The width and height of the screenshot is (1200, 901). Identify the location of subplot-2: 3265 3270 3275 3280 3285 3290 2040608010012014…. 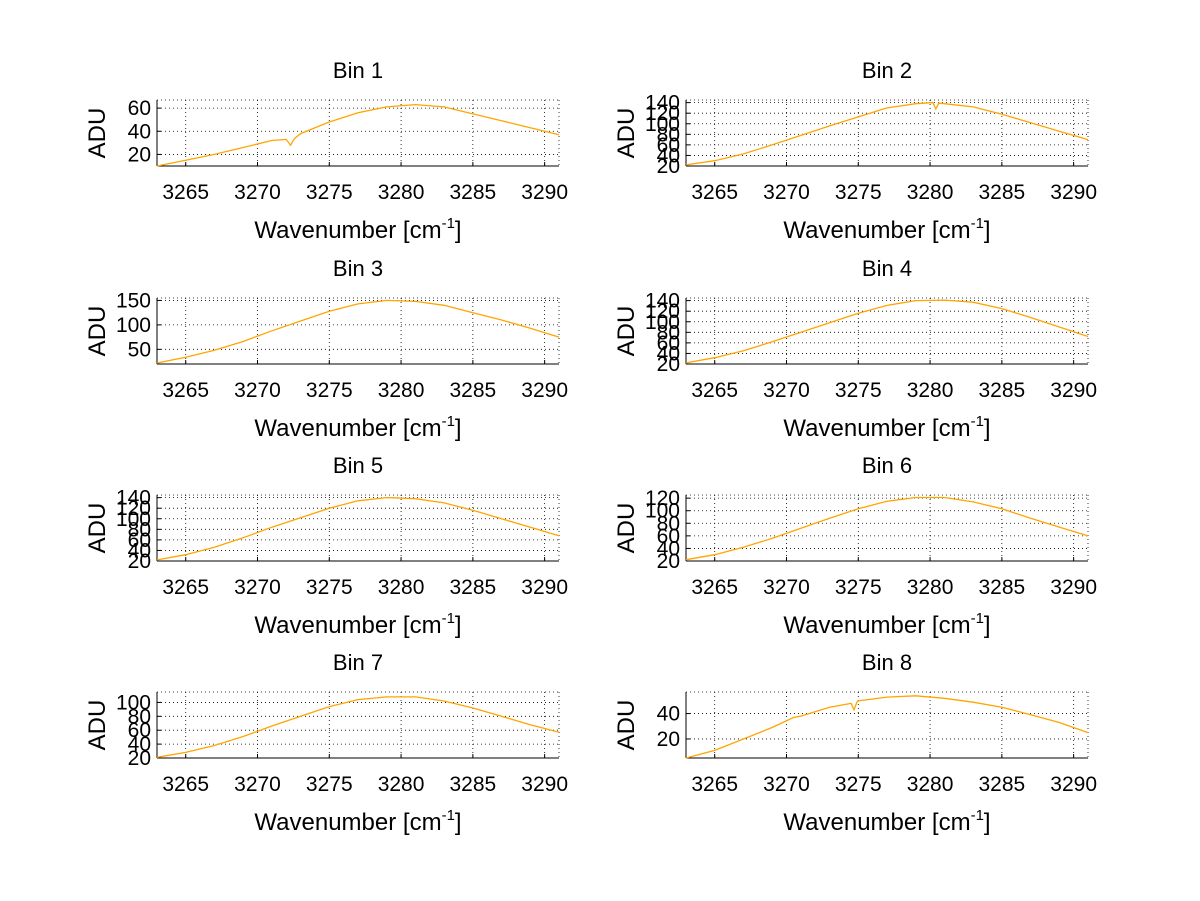
(855, 151).